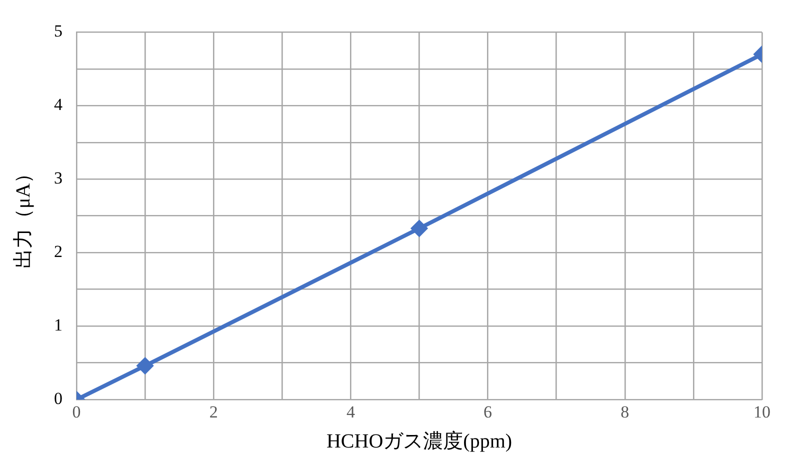 The width and height of the screenshot is (792, 466). What do you see at coordinates (58, 325) in the screenshot?
I see `y-tick-label: 1` at bounding box center [58, 325].